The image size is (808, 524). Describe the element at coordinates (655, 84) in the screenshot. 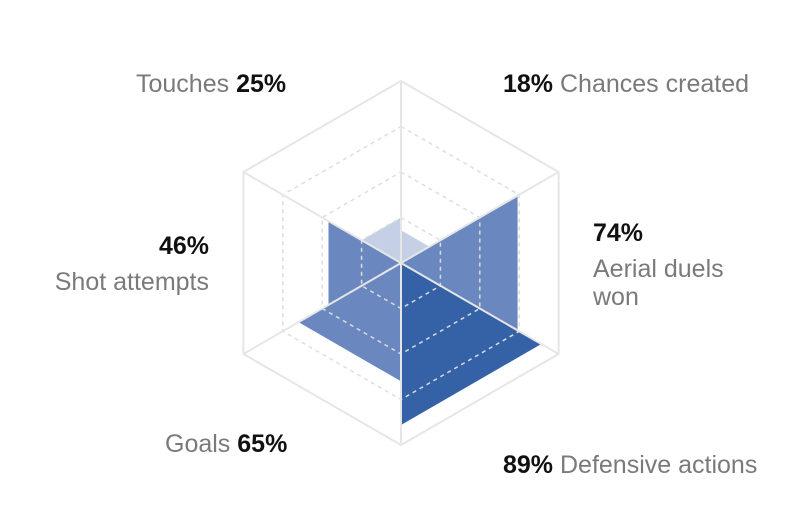

I see `axis-name-chances-created: Chances created` at that location.